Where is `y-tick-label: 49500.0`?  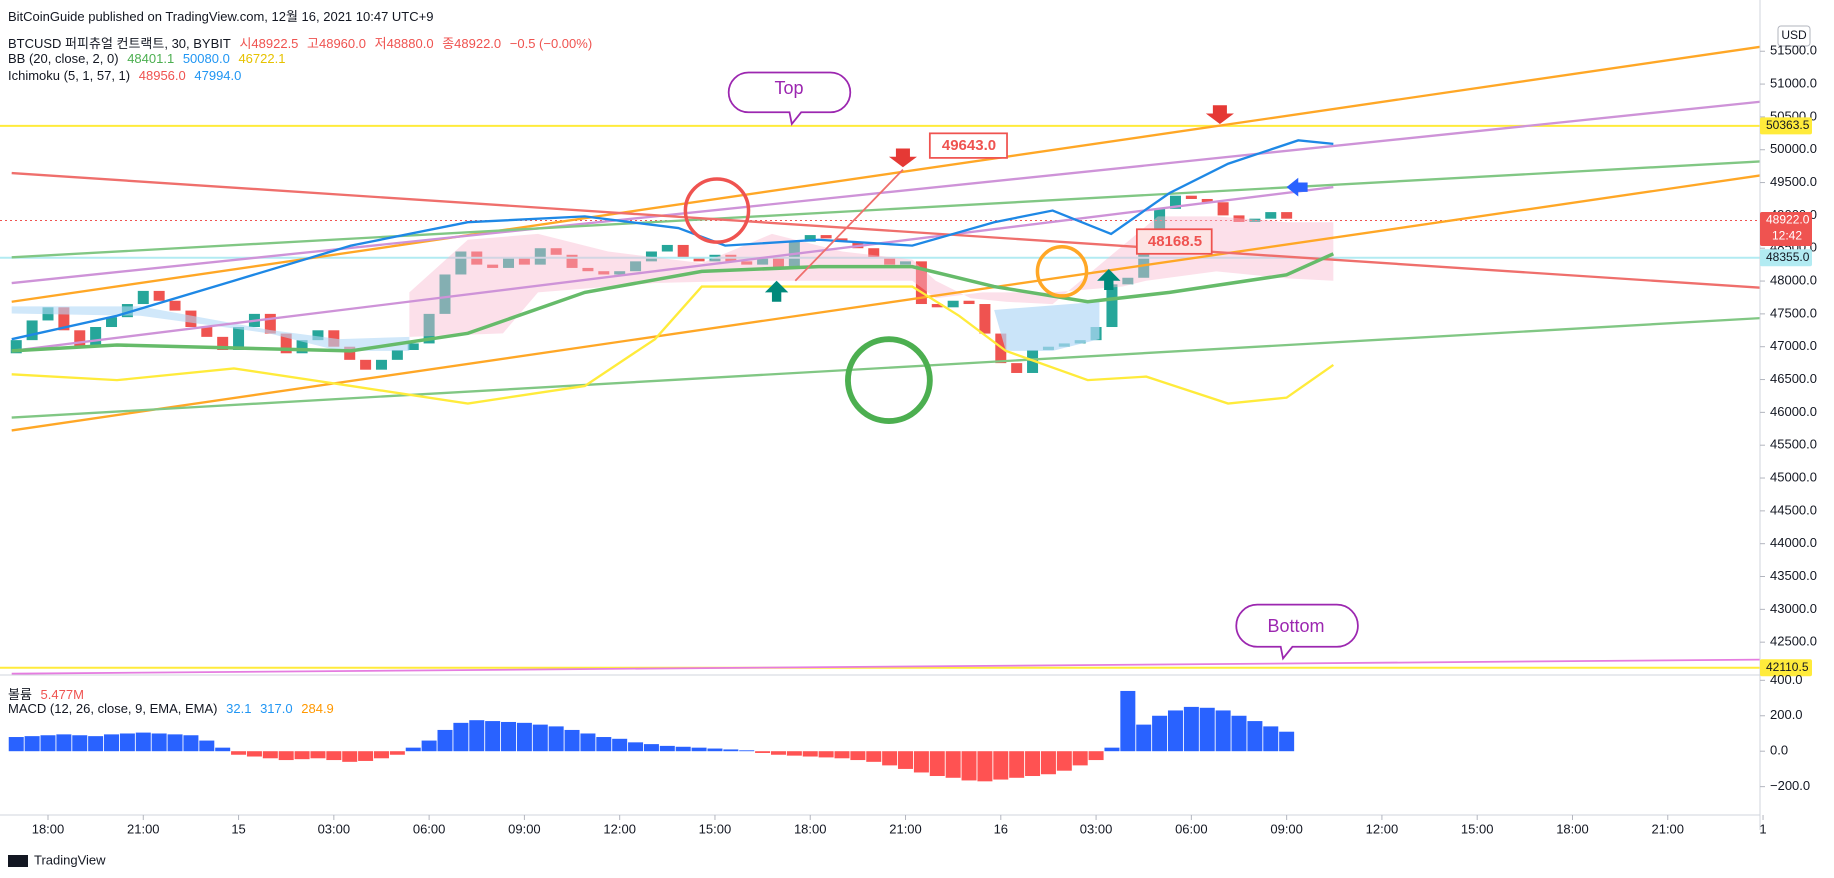
y-tick-label: 49500.0 is located at coordinates (1793, 181).